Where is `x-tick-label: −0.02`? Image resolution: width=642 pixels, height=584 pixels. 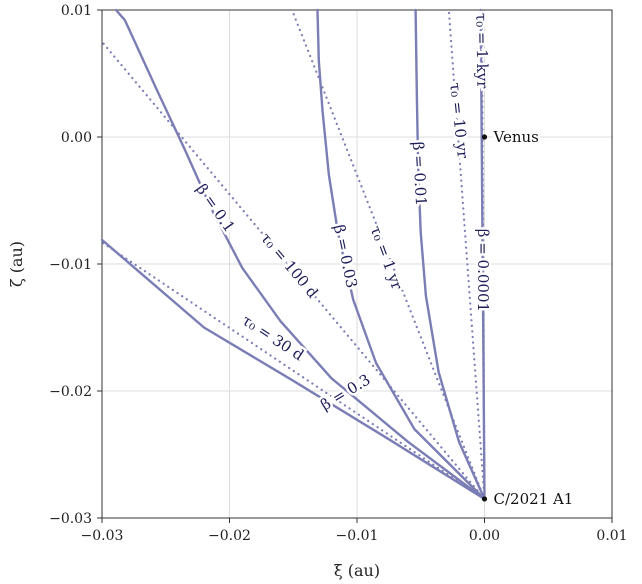
x-tick-label: −0.02 is located at coordinates (229, 536).